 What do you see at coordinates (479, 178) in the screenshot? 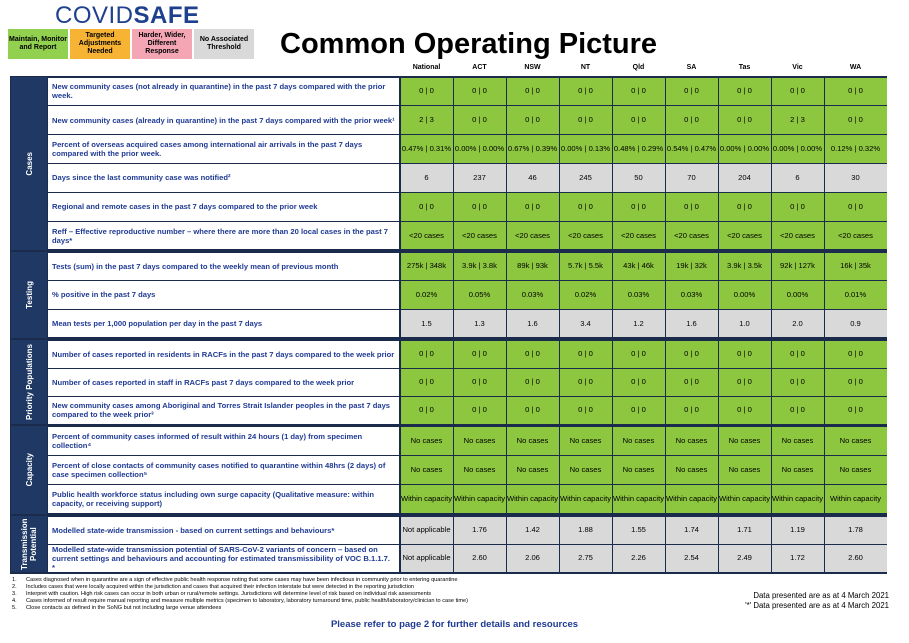
I see `value-cell: 237` at bounding box center [479, 178].